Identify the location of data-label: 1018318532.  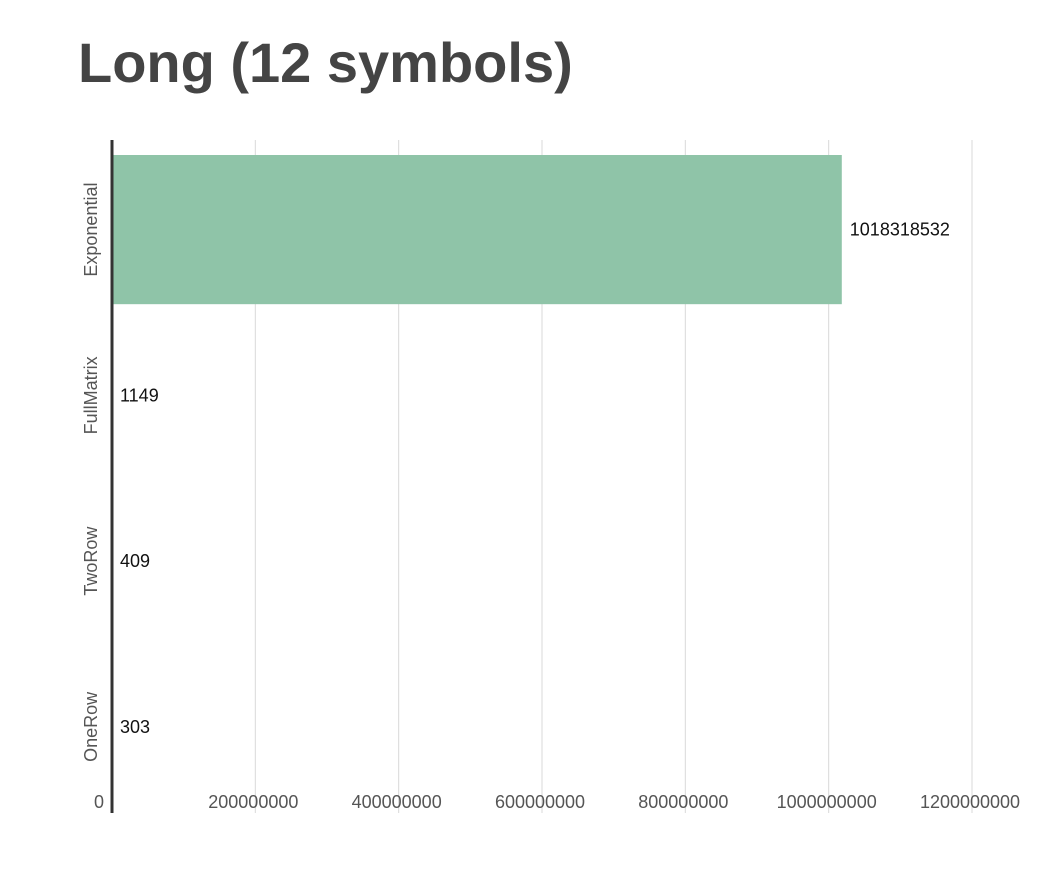
(900, 230).